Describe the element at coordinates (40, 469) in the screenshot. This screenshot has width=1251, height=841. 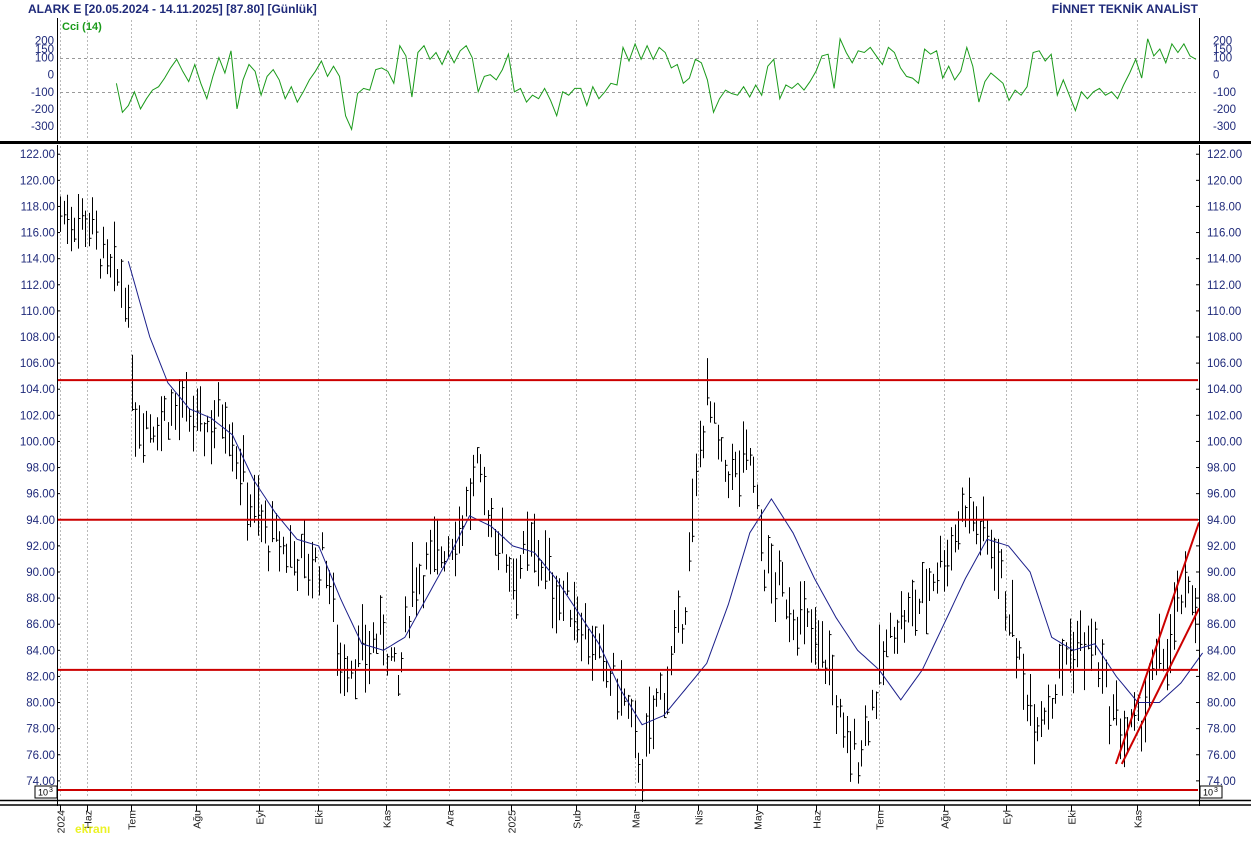
I see `price-y-tick-left: 98.00` at that location.